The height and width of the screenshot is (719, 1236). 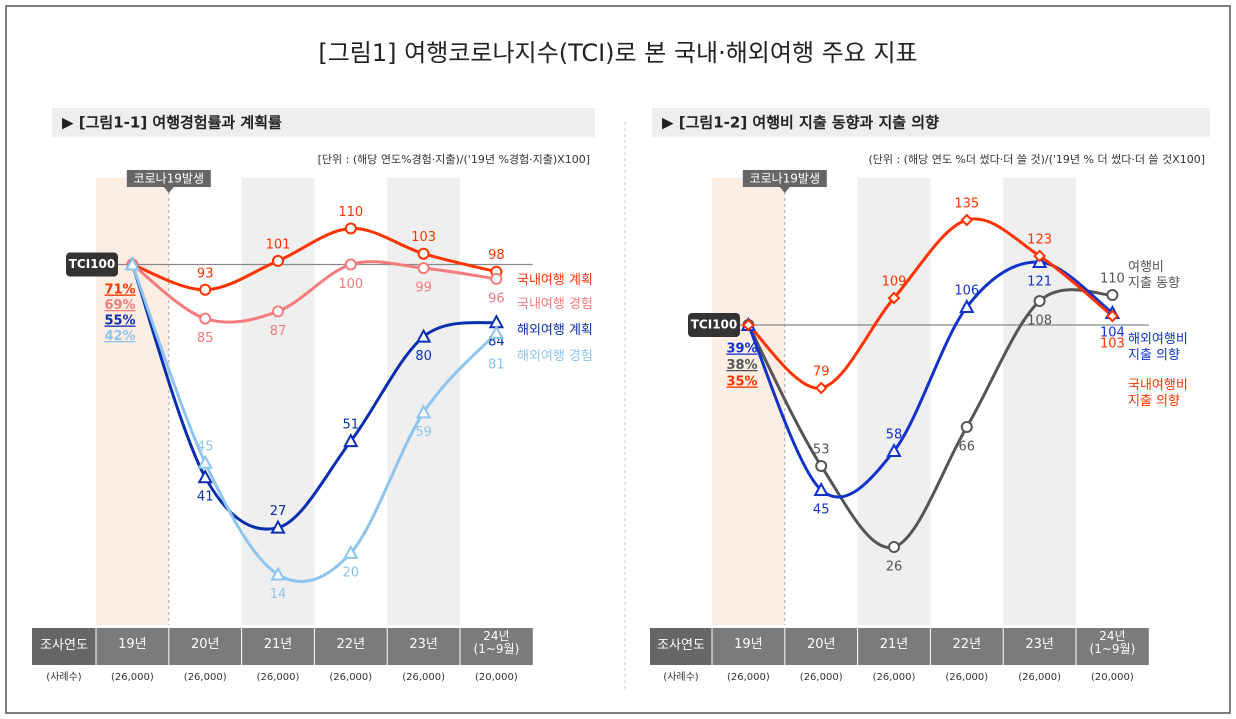 I want to click on reference-label: TCI100, so click(x=92, y=264).